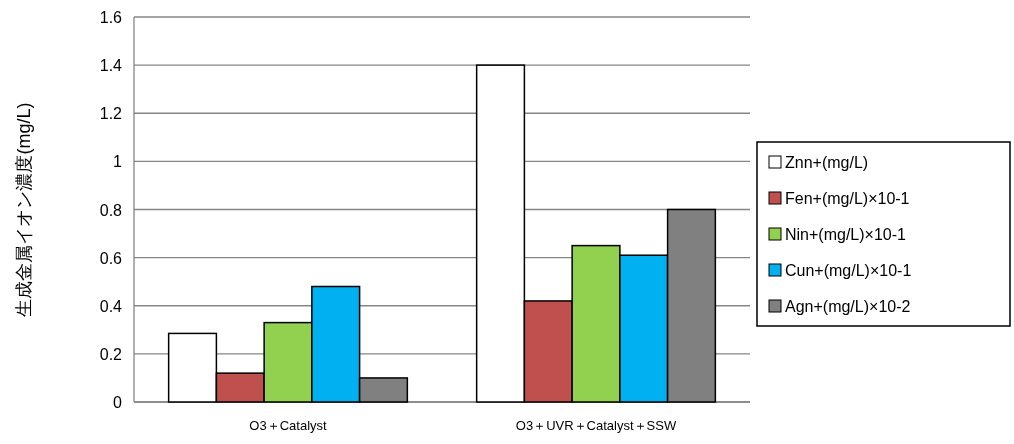 This screenshot has width=1014, height=444. Describe the element at coordinates (118, 162) in the screenshot. I see `y-tick-label: 1` at that location.